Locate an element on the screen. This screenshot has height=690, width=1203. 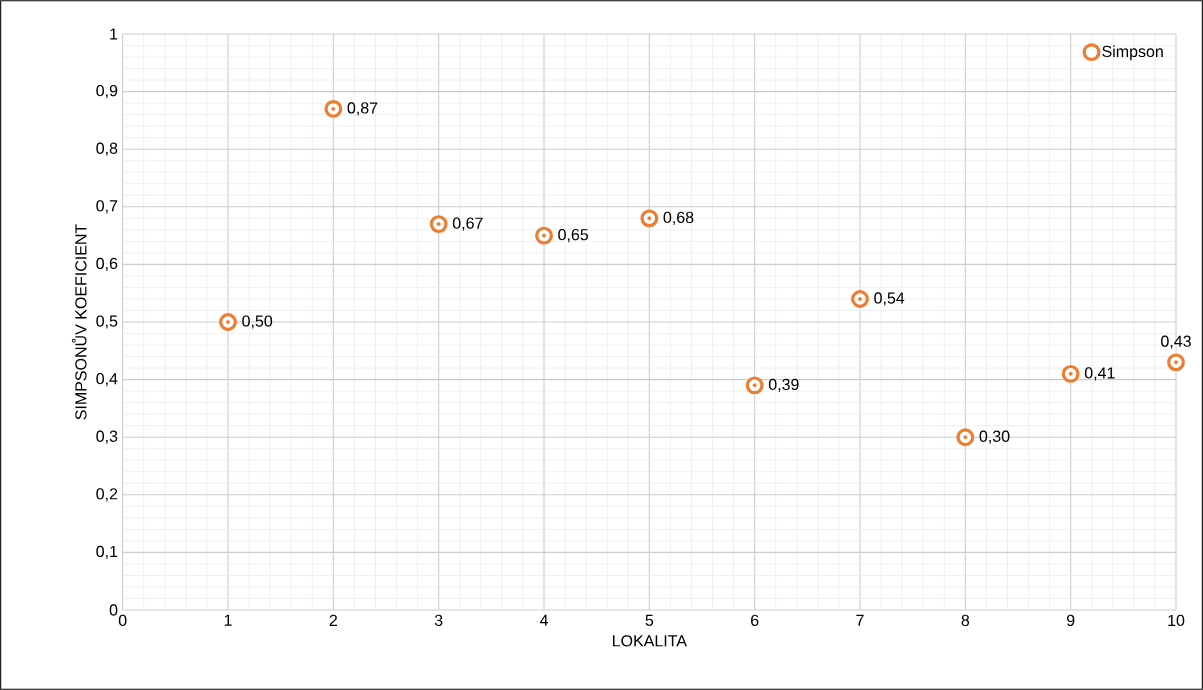
x-tick-label: 5 is located at coordinates (649, 620).